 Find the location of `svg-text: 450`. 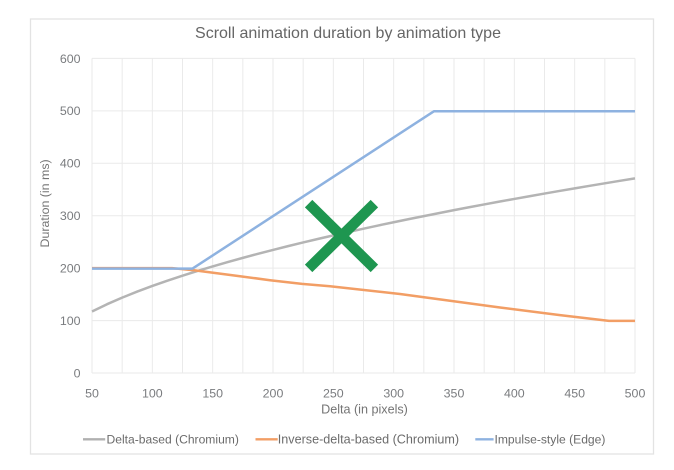

svg-text: 450 is located at coordinates (574, 394).